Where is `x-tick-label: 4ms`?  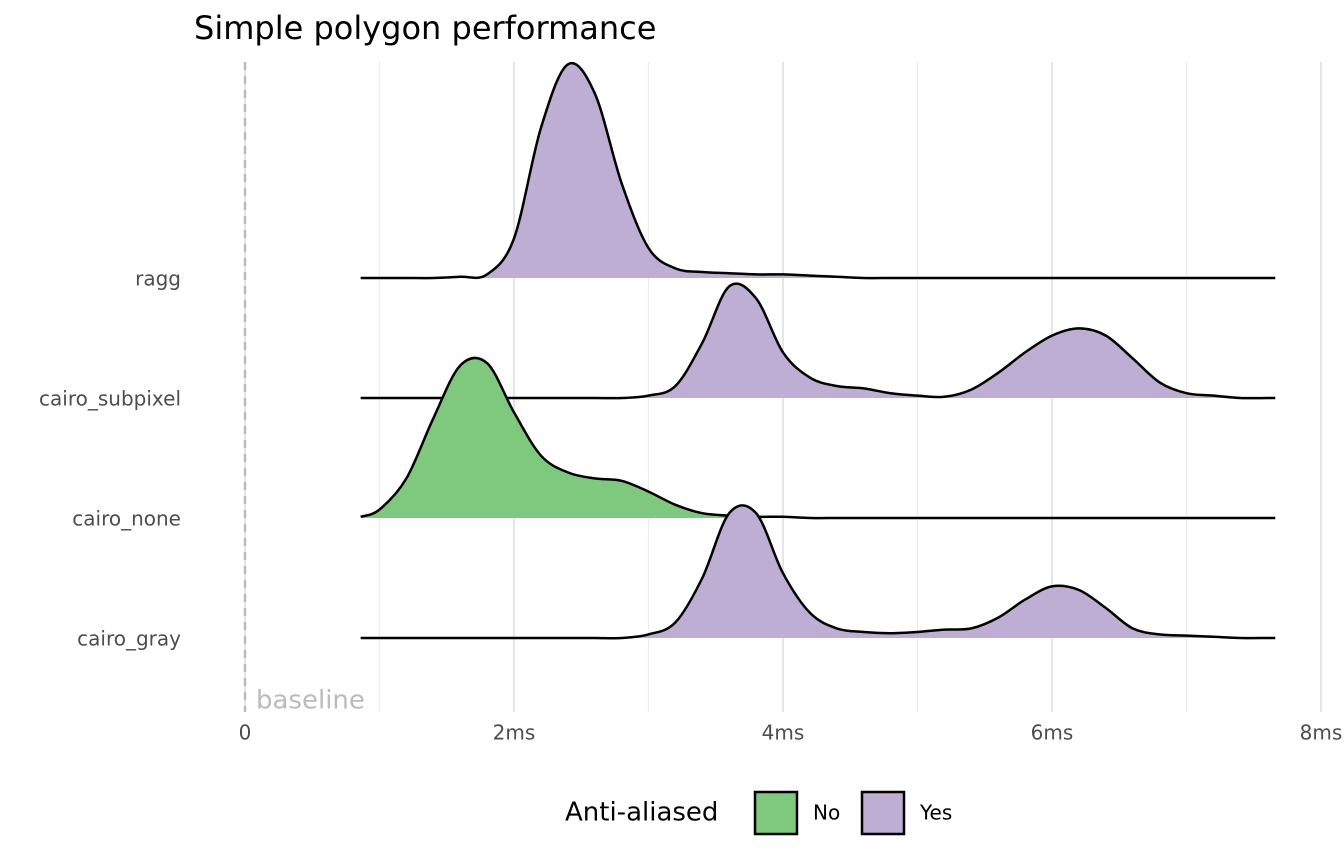 x-tick-label: 4ms is located at coordinates (783, 733).